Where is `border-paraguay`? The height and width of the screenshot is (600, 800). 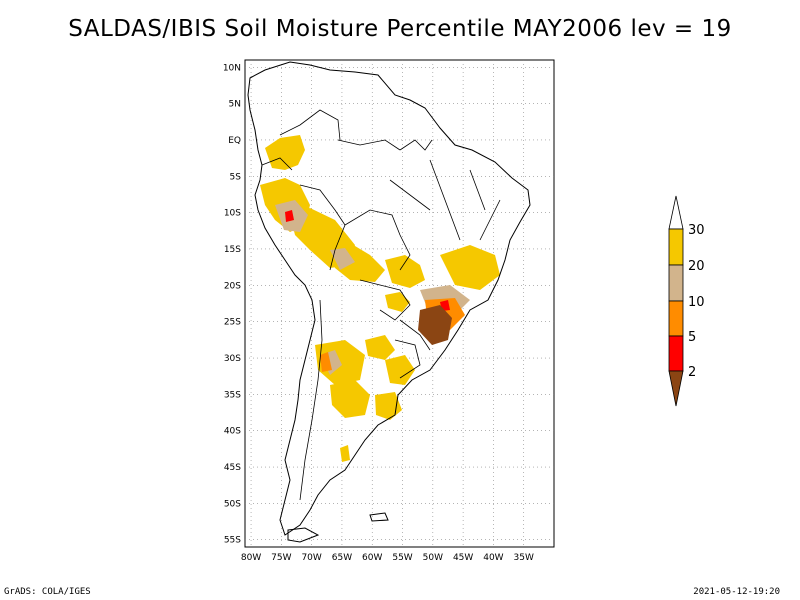
border-paraguay is located at coordinates (385, 300).